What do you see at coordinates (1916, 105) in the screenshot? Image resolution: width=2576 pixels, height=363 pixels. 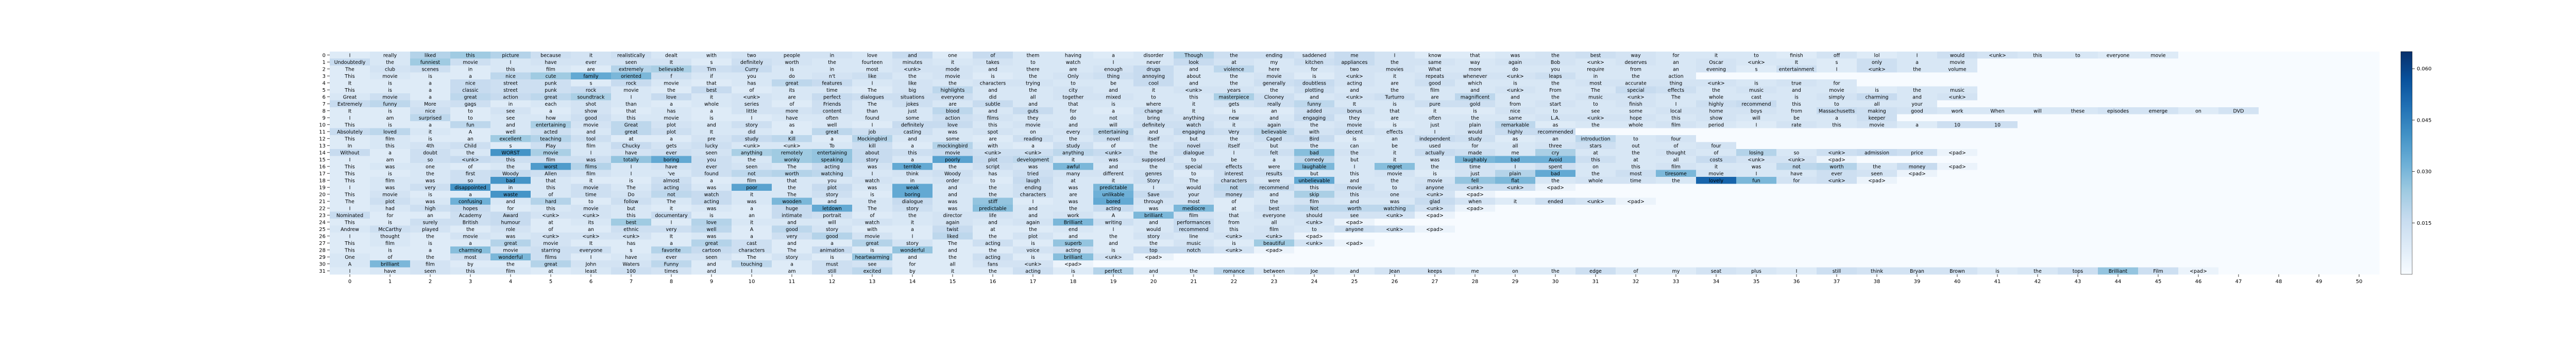 I see `cell-token-label: your` at bounding box center [1916, 105].